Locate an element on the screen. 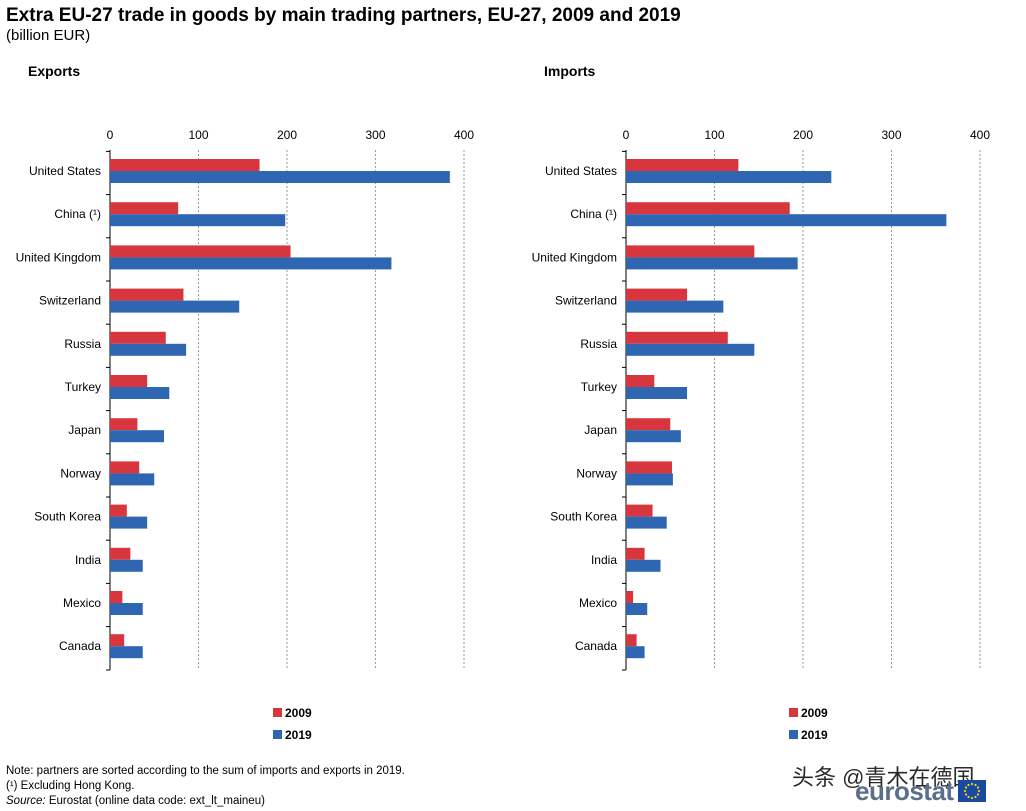  exports-bar-2009-united-kingdom is located at coordinates (200, 251).